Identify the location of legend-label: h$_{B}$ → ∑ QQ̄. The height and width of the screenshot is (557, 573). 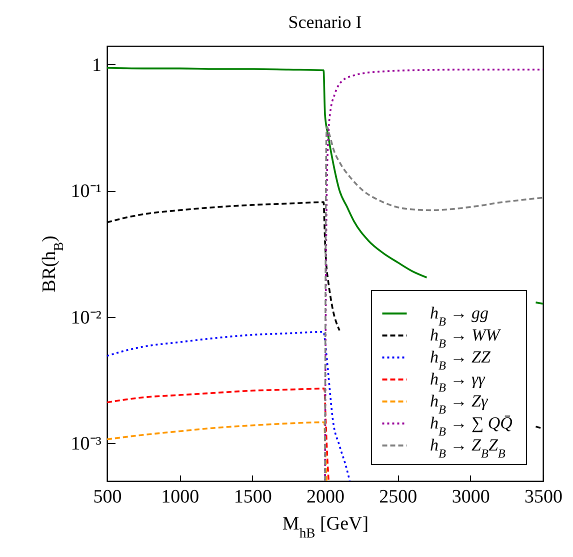
(471, 426).